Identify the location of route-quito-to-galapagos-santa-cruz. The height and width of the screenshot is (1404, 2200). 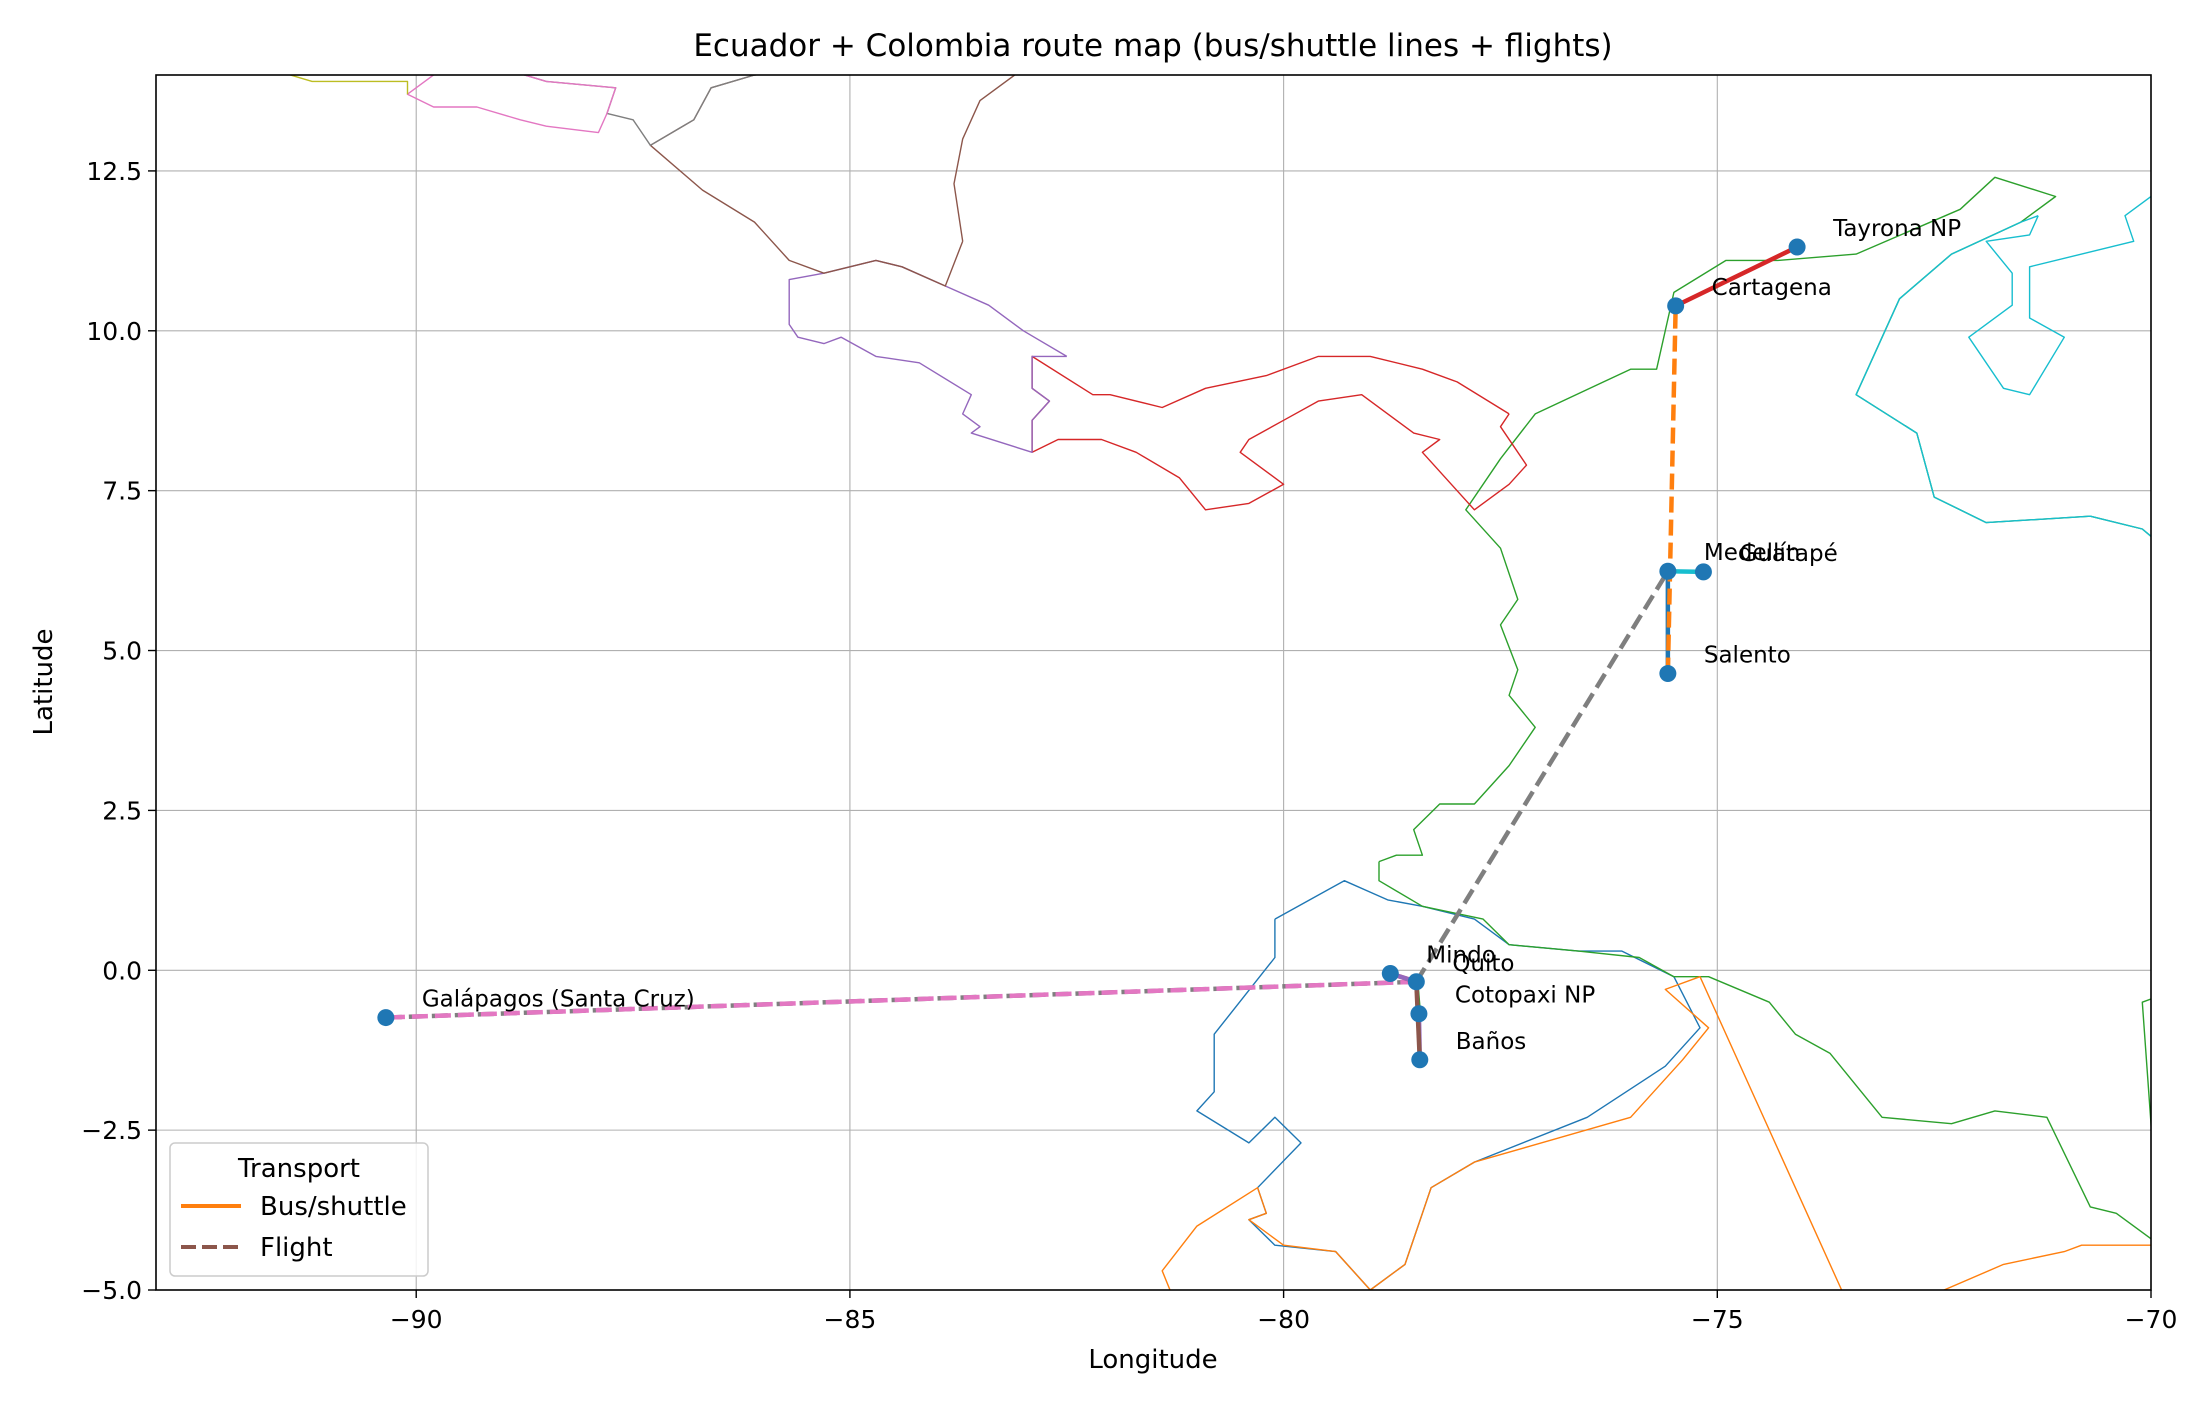
(901, 999).